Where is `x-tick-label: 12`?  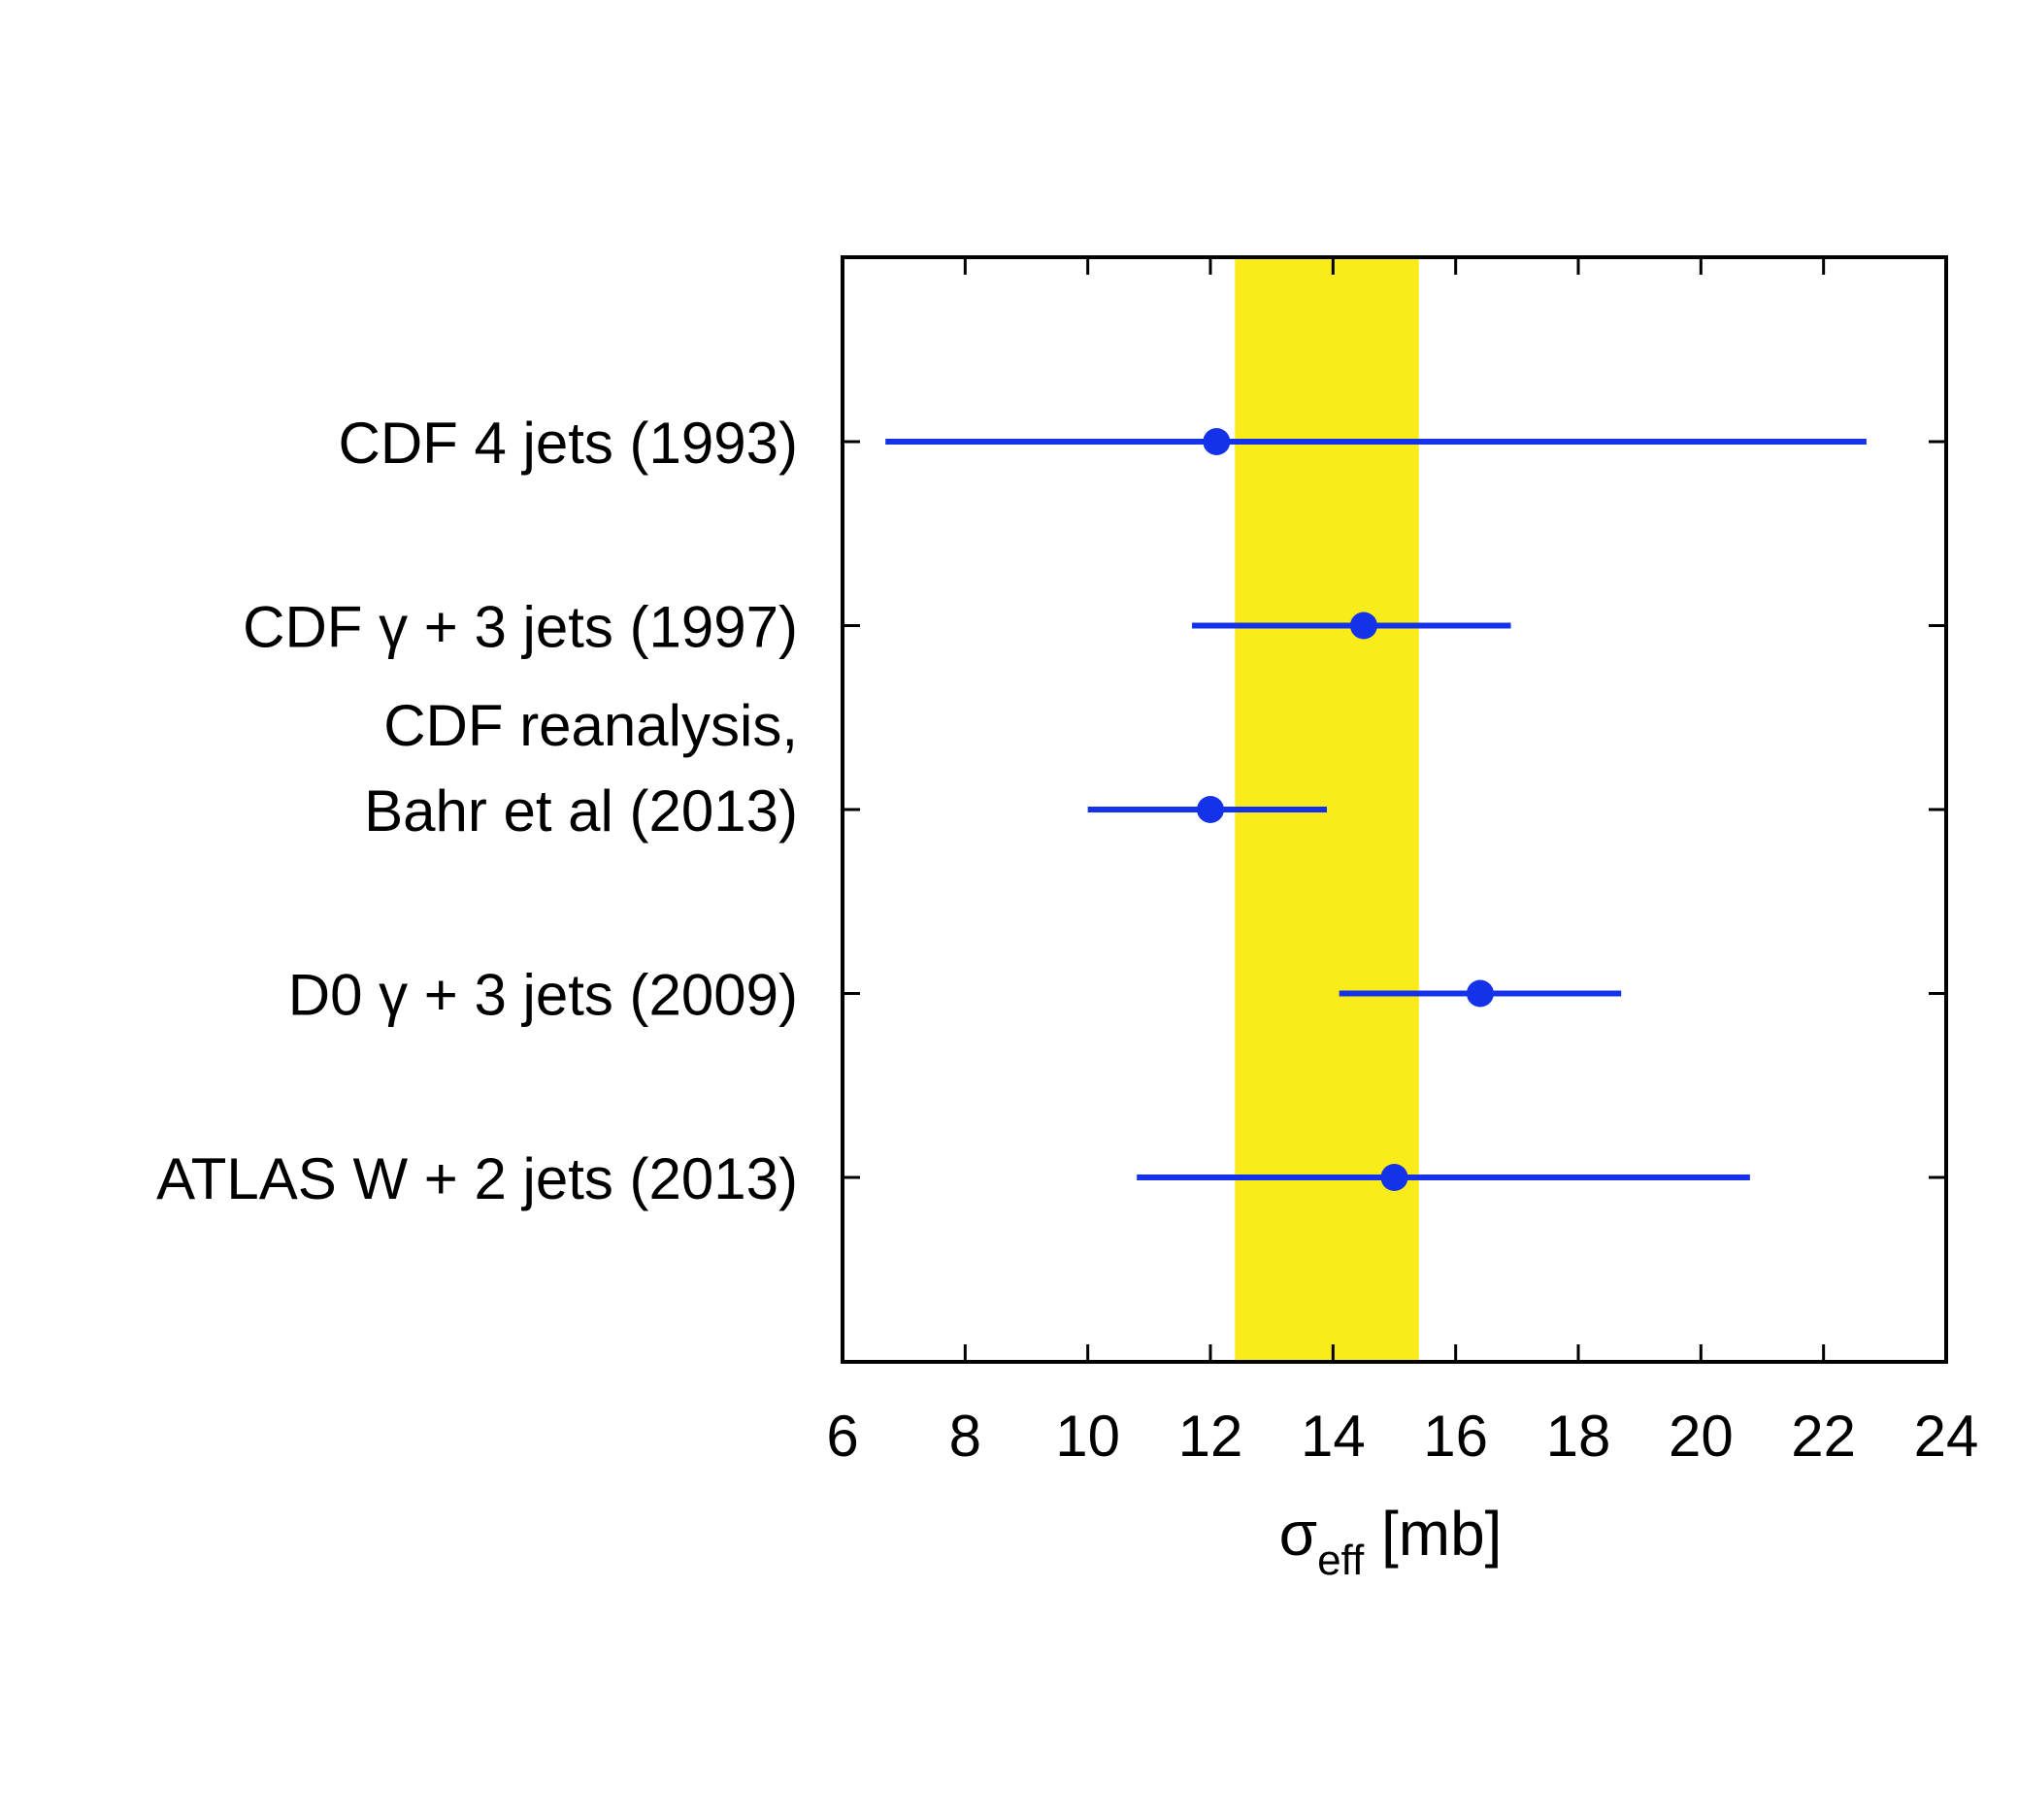
x-tick-label: 12 is located at coordinates (1210, 1436).